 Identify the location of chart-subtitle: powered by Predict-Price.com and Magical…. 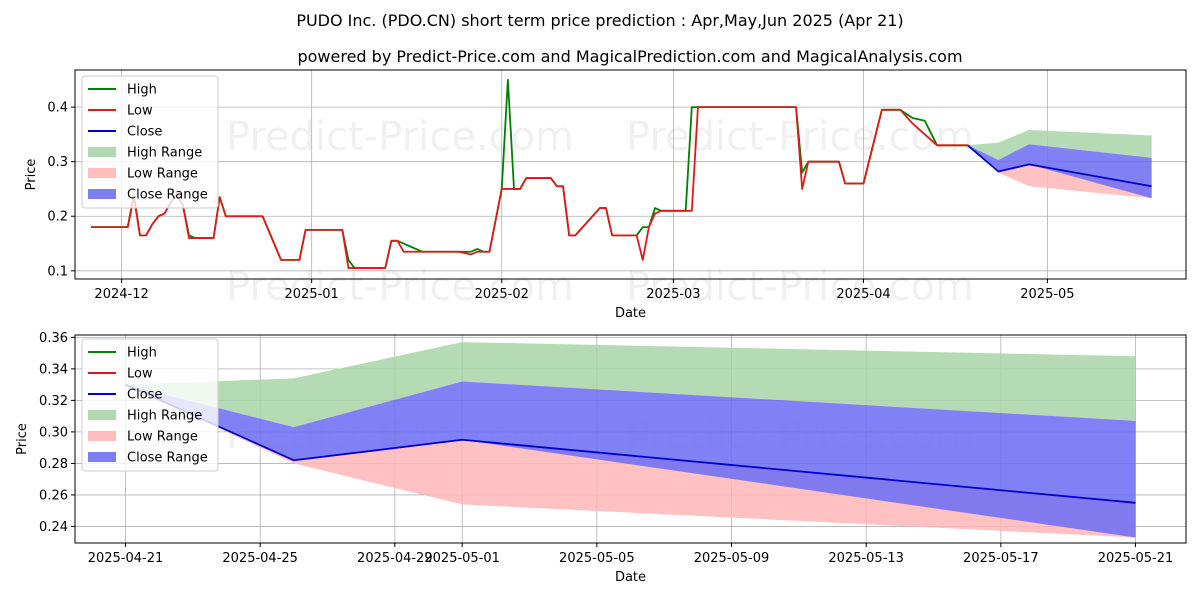
(629, 56).